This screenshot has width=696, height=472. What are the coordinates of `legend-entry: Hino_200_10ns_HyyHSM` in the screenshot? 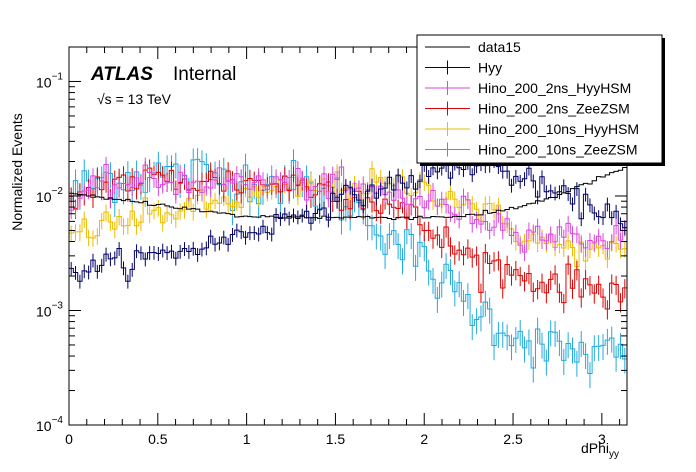 It's located at (532, 129).